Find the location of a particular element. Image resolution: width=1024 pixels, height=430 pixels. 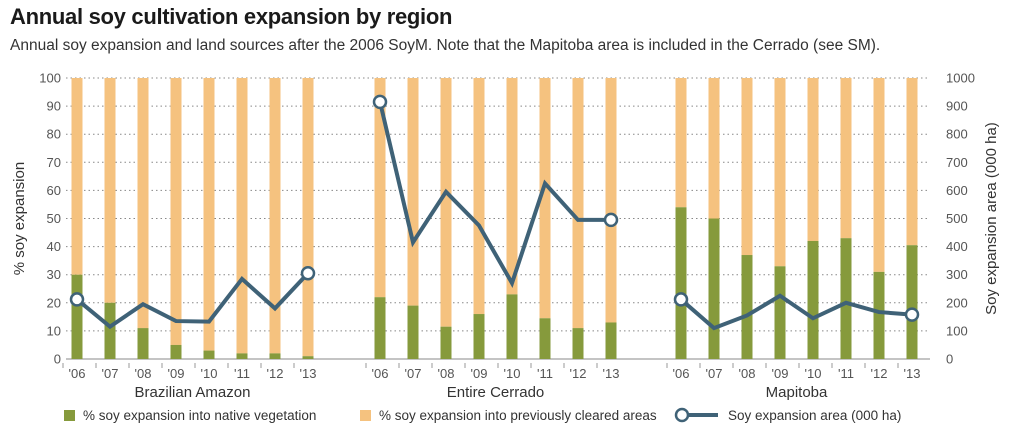

y-left-axis-label: % soy expansion is located at coordinates (19, 218).